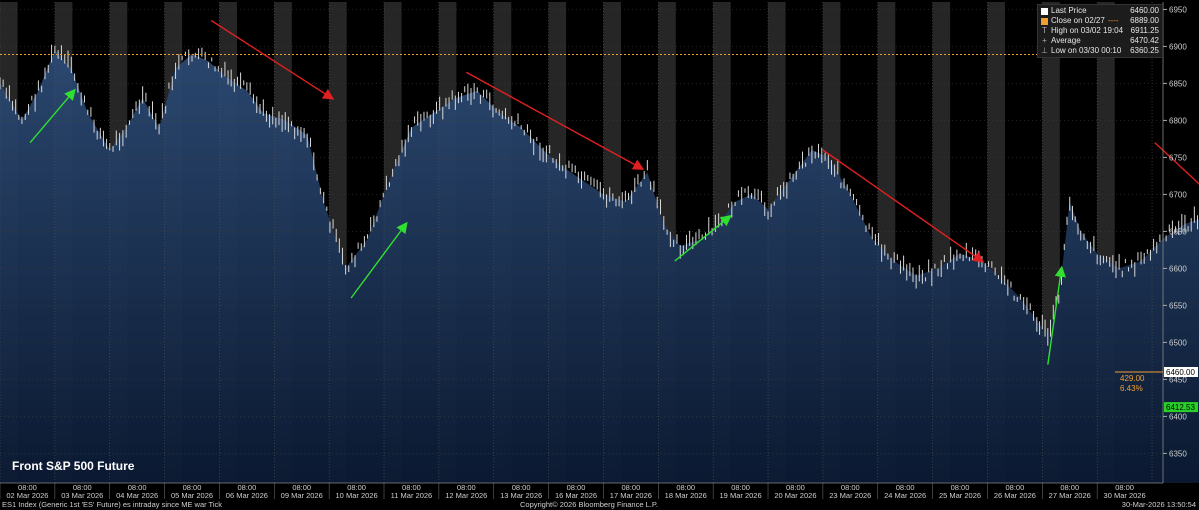 Image resolution: width=1199 pixels, height=510 pixels. Describe the element at coordinates (27, 495) in the screenshot. I see `x-day-label: 02 Mar 2026` at that location.